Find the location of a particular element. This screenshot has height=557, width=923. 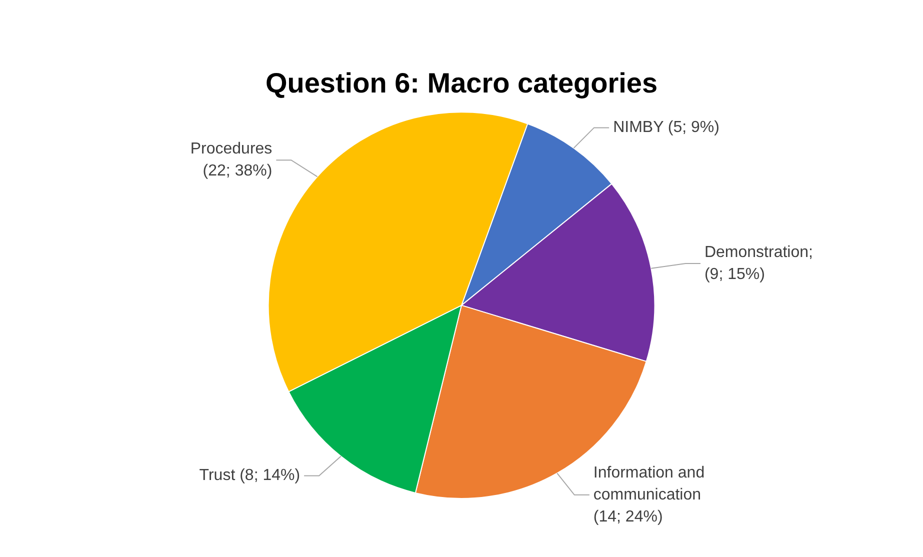

slice-label: Trust (8; 14%) is located at coordinates (249, 475).